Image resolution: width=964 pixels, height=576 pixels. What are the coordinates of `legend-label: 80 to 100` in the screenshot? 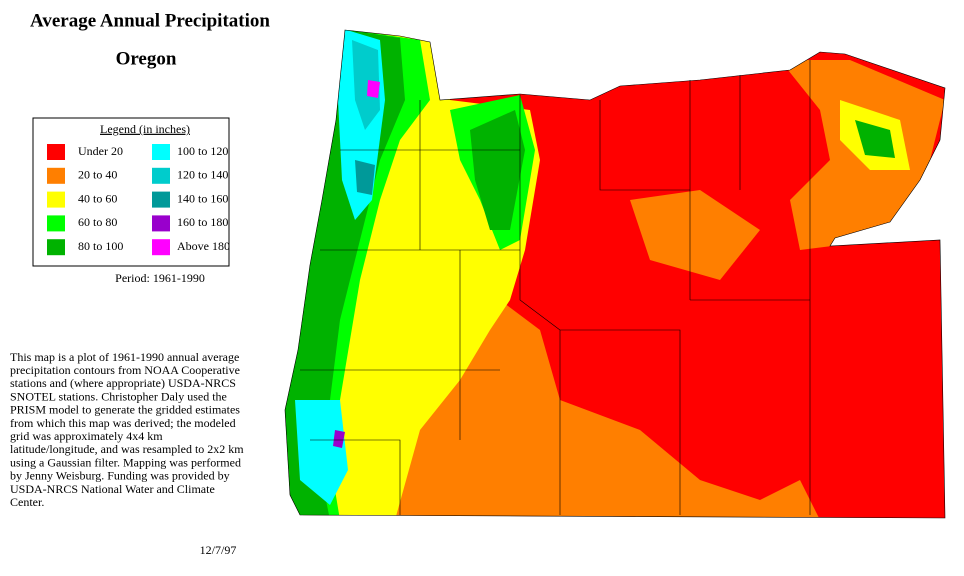 It's located at (100, 246).